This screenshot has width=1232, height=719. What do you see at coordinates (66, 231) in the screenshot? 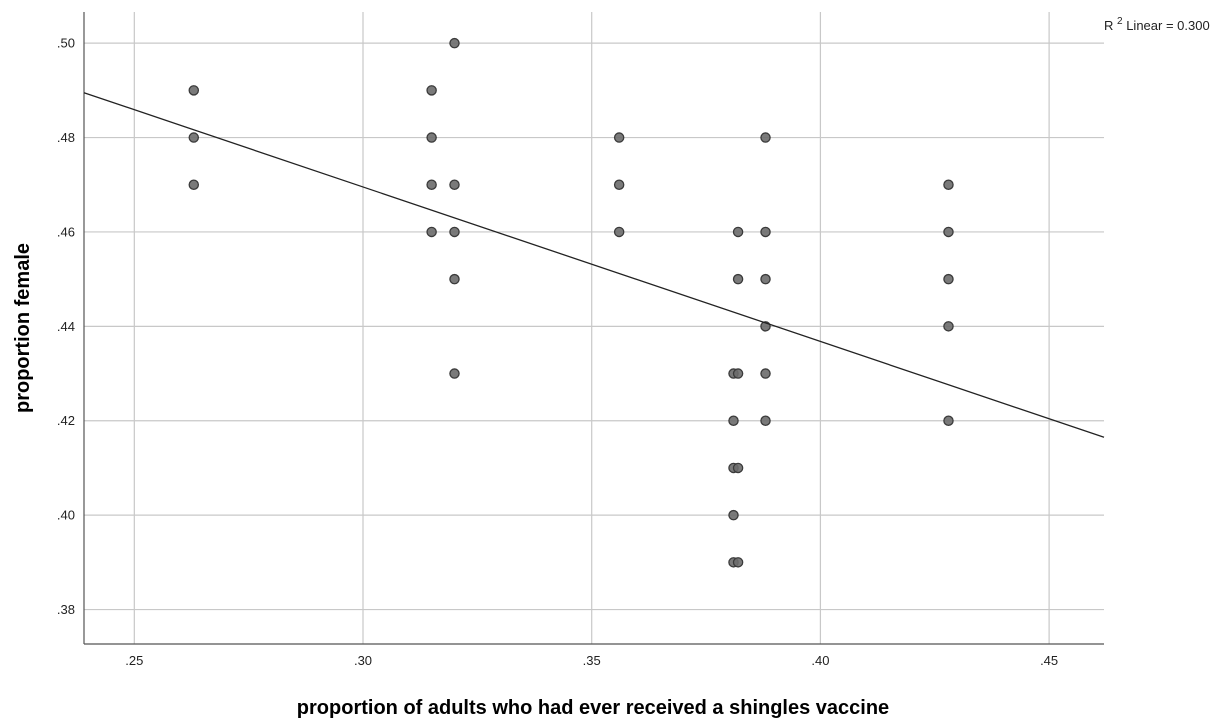
I see `y-tick-label: .46` at bounding box center [66, 231].